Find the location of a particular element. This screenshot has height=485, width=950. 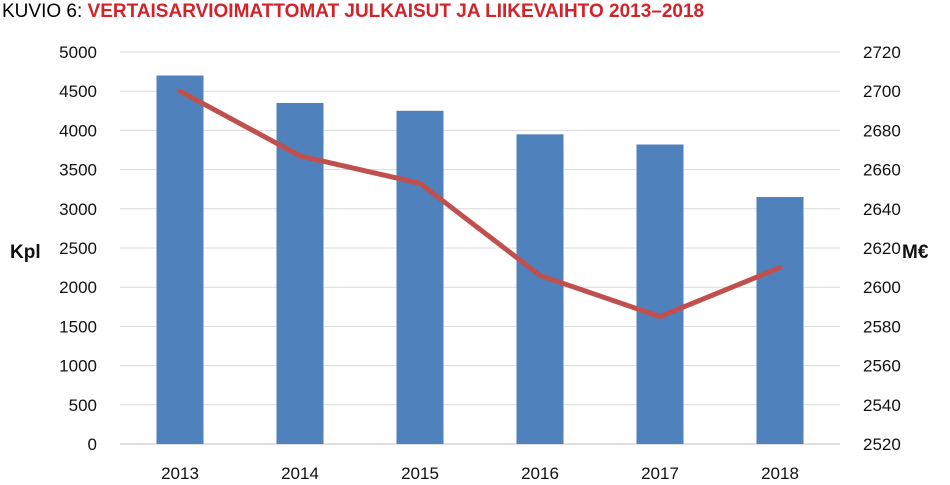

right-tick-label: 2600 is located at coordinates (882, 287).